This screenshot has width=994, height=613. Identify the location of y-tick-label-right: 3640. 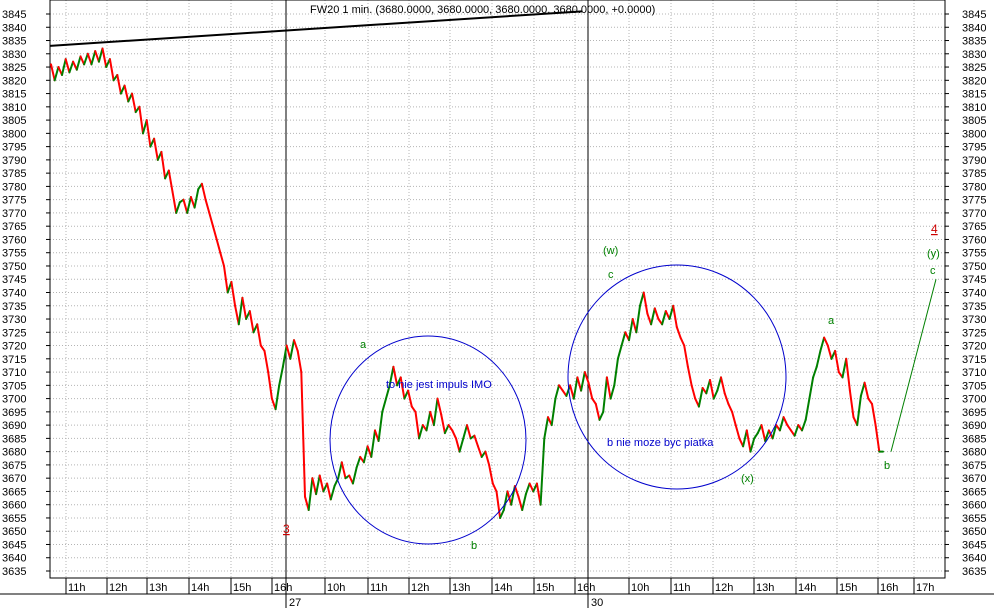
(974, 559).